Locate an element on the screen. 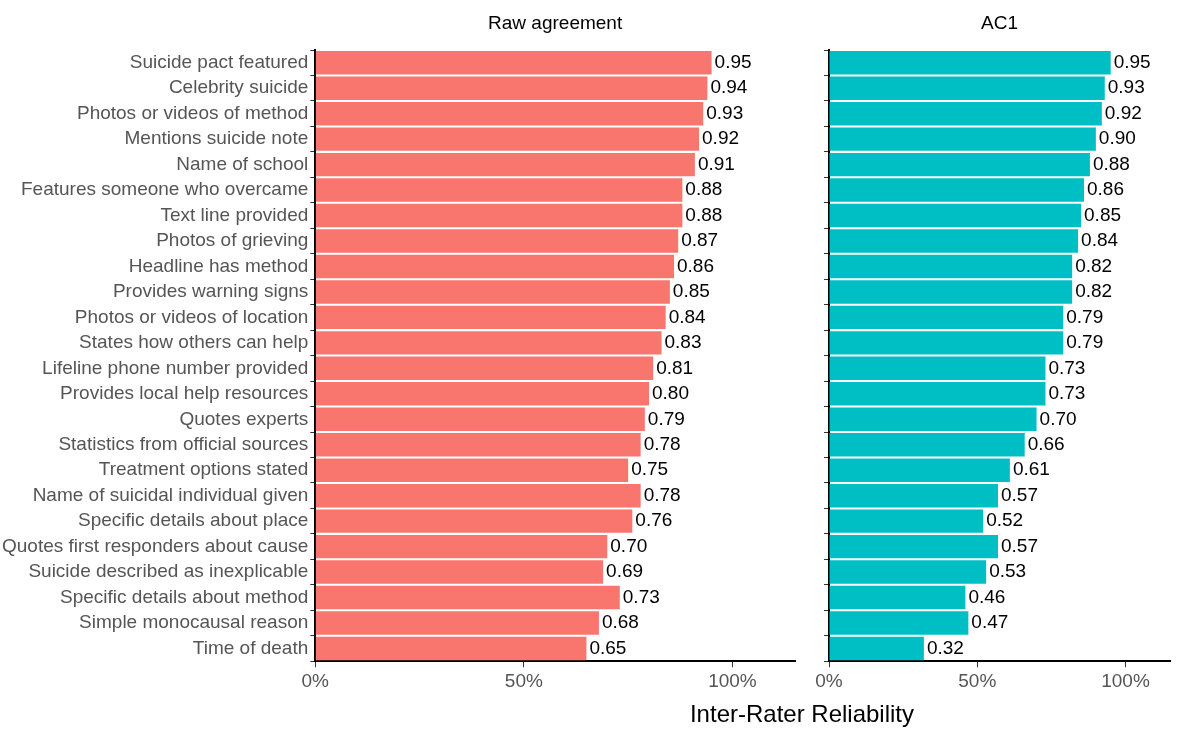 This screenshot has height=734, width=1184. data-label: 0.66 is located at coordinates (1046, 443).